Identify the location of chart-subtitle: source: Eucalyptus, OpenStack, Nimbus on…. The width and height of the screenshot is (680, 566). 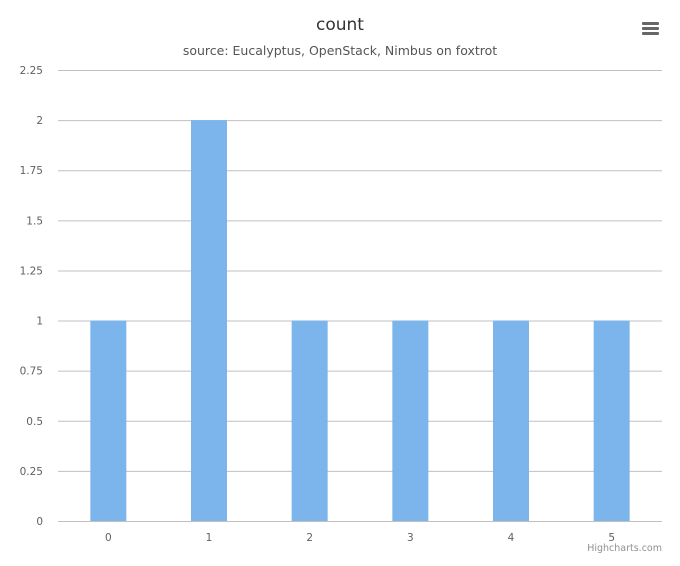
(340, 50).